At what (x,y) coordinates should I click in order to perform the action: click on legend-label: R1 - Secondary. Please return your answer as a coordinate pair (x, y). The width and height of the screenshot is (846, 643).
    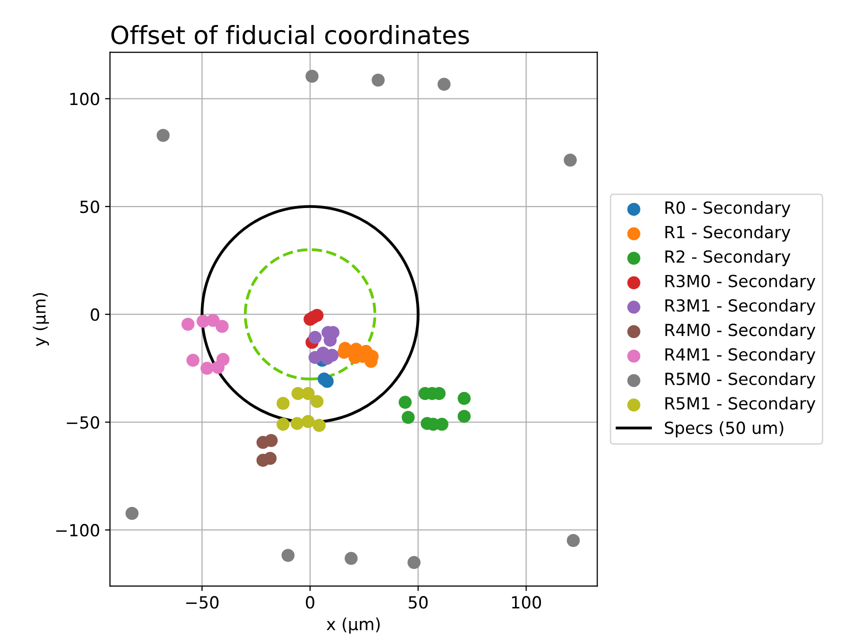
    Looking at the image, I should click on (727, 234).